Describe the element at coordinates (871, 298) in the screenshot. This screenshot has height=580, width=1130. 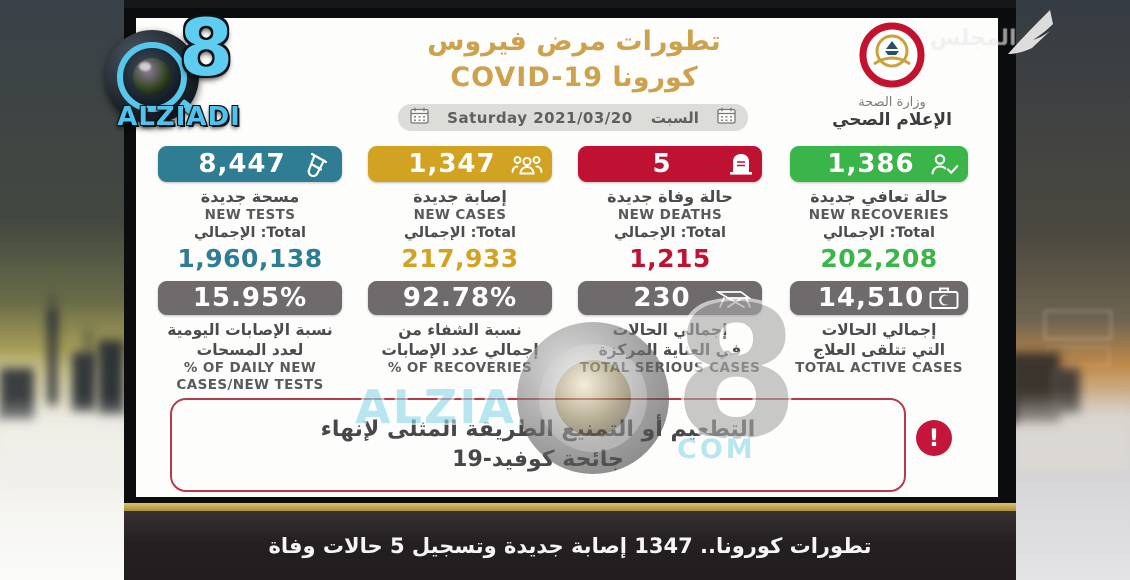
I see `stat-value: 14,510` at that location.